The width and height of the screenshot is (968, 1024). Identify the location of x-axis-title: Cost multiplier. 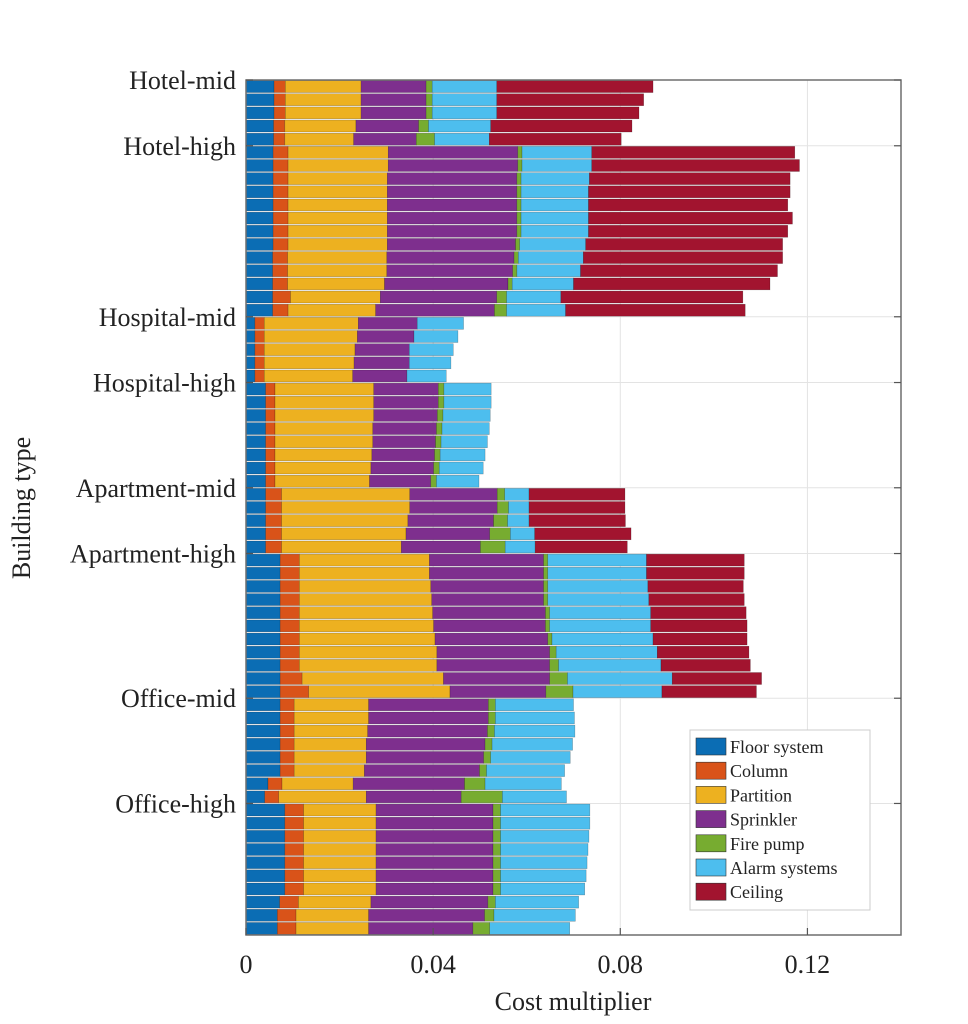
(573, 1001).